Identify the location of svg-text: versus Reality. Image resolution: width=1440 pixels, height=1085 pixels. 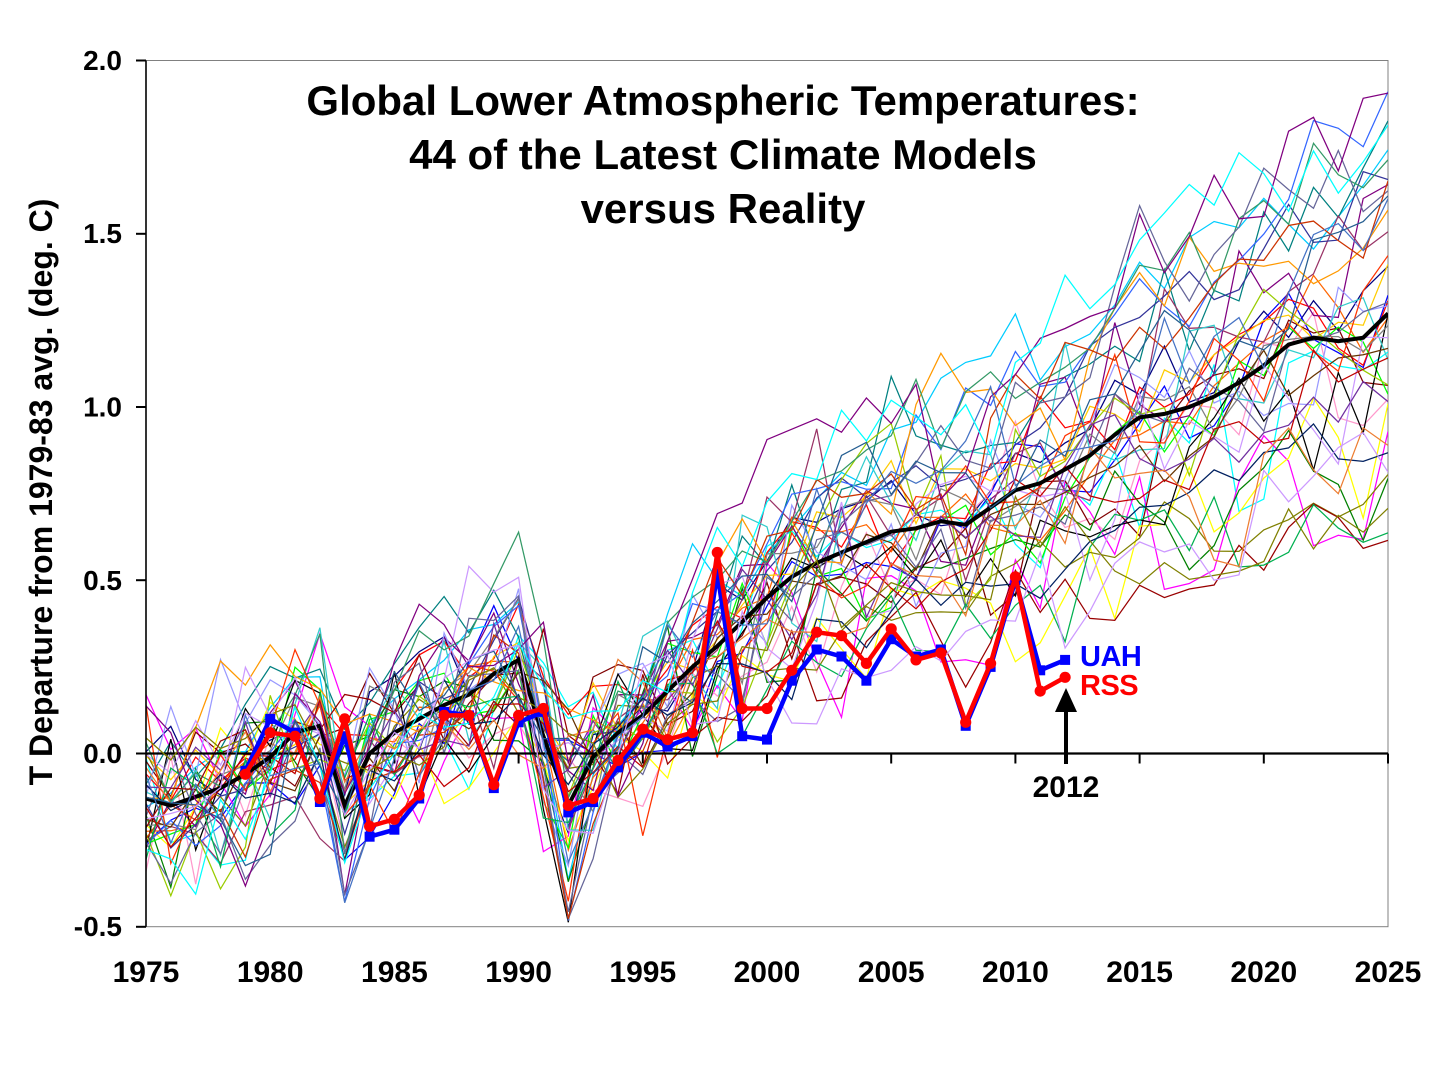
(723, 208).